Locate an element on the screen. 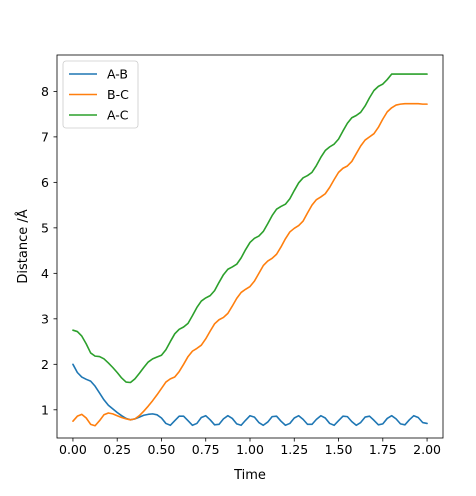 The width and height of the screenshot is (476, 496). x-axis-ticks: 0.00 0.25 0.50 0.75 1.00 1.25 1.50 1.75 2.00 is located at coordinates (250, 447).